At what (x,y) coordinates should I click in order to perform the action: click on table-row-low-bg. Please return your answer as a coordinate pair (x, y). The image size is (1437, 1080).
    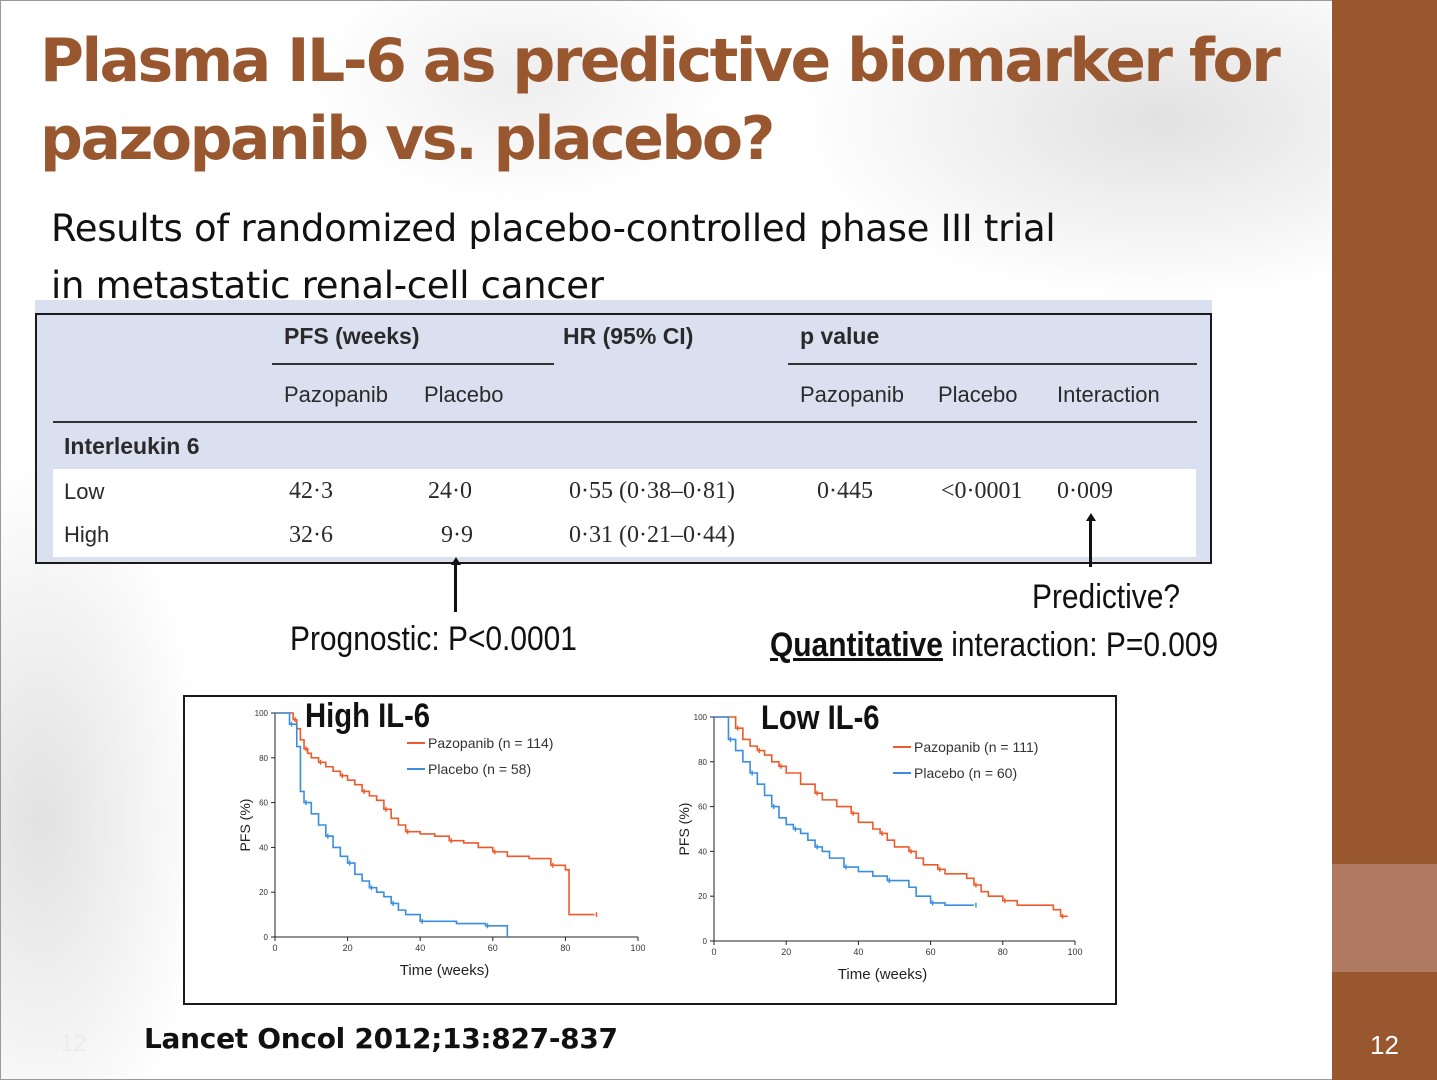
    Looking at the image, I should click on (624, 491).